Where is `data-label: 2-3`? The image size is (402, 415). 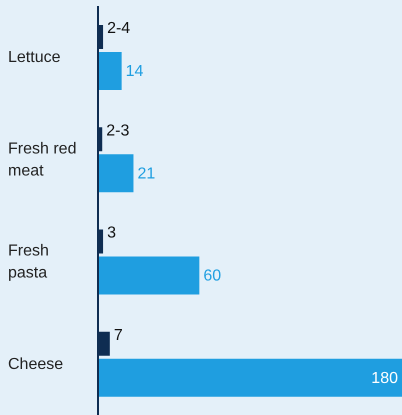
data-label: 2-3 is located at coordinates (118, 131).